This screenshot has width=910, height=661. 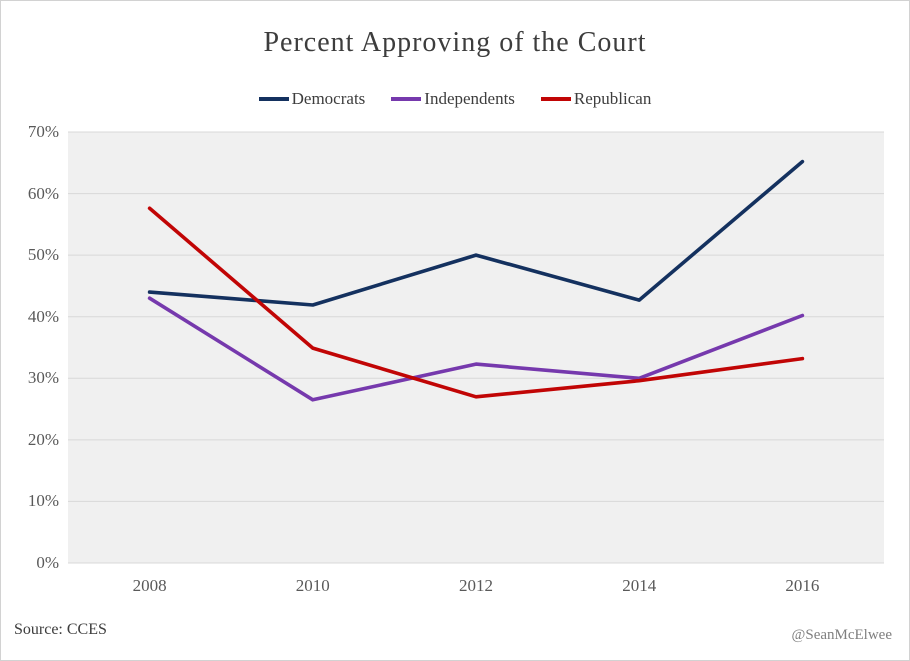 I want to click on y-tick-label: 20%, so click(x=43, y=439).